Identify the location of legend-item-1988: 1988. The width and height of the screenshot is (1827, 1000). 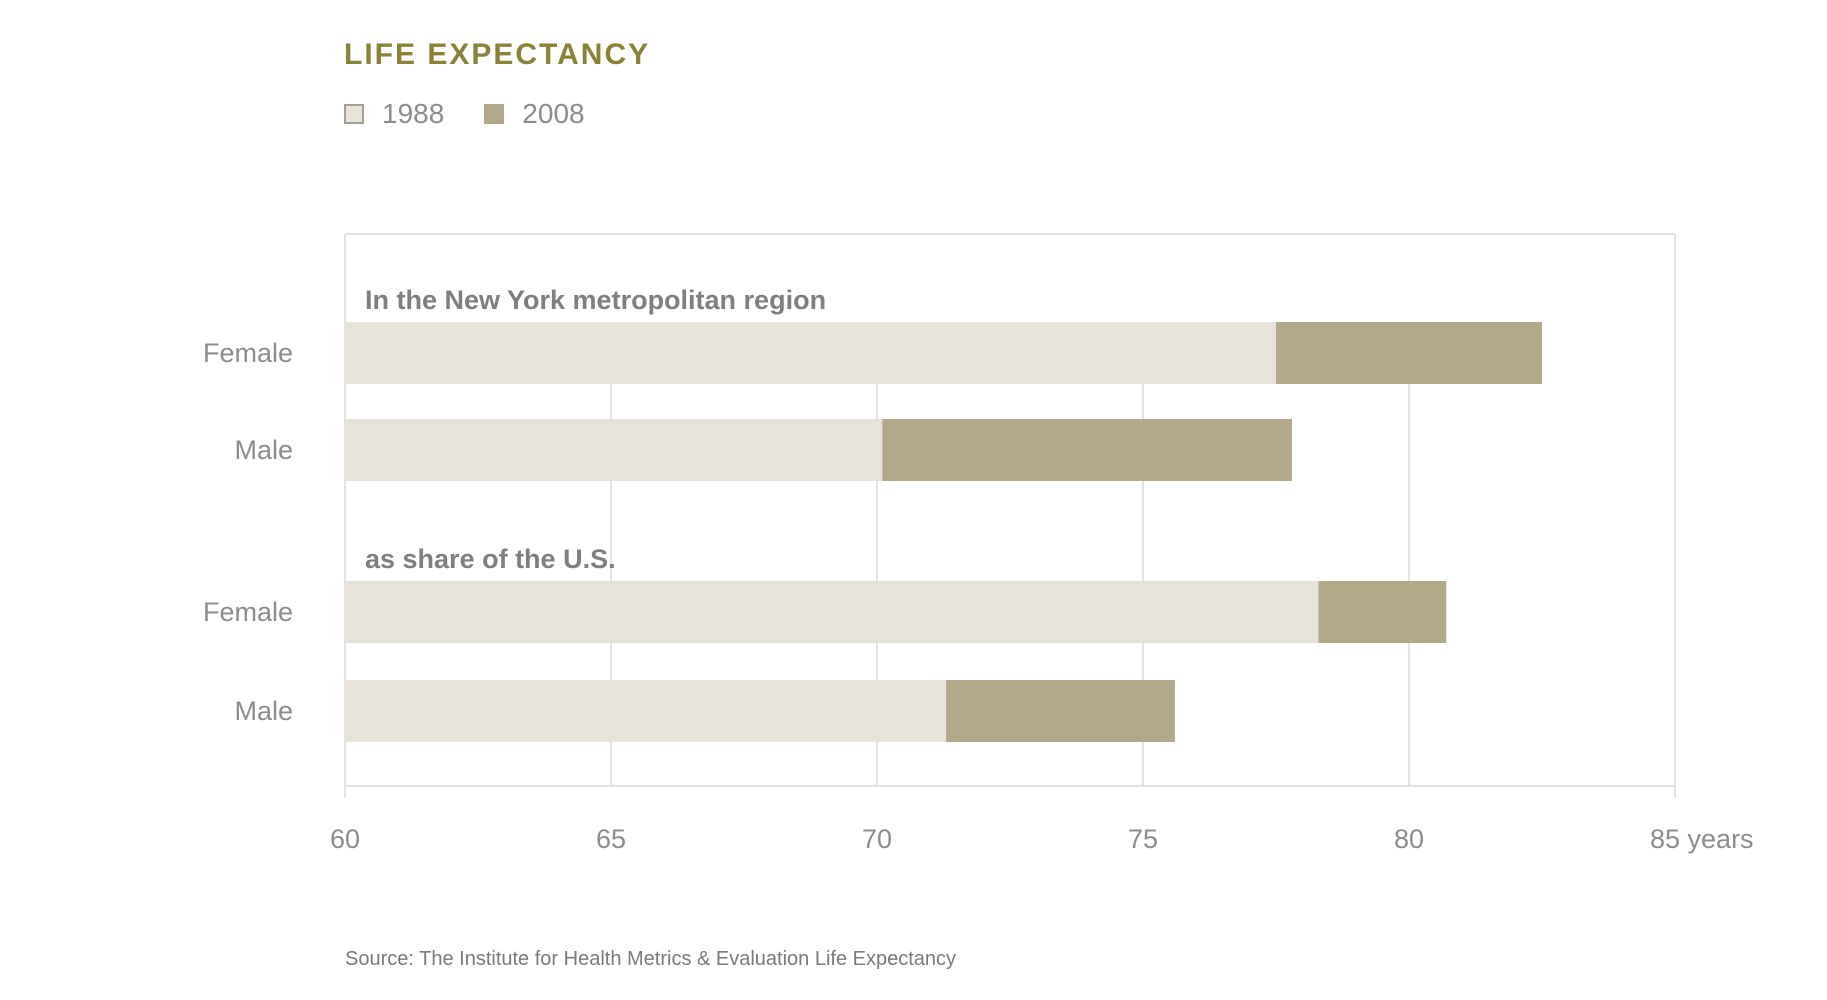
(394, 114).